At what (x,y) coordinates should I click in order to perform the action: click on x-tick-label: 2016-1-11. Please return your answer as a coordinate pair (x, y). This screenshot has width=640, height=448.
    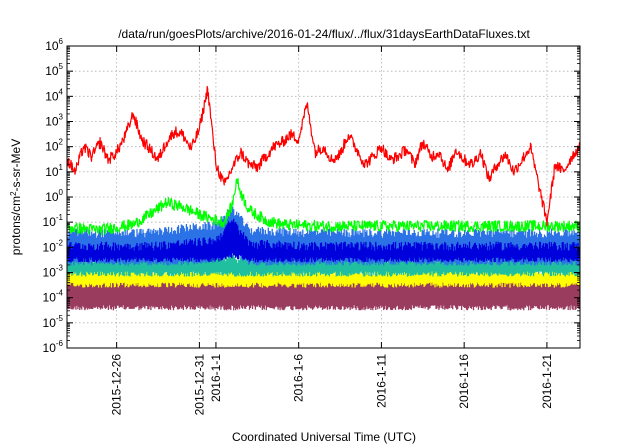
    Looking at the image, I should click on (381, 381).